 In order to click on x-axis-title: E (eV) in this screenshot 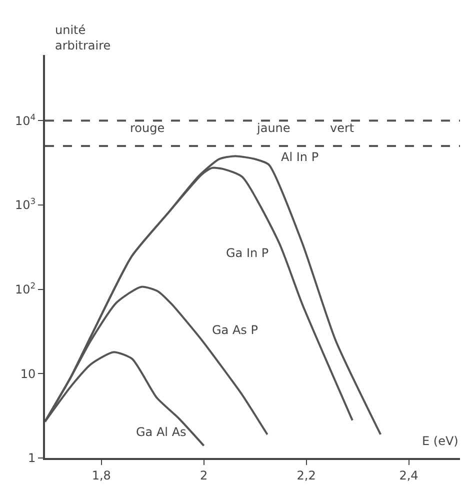, I will do `click(440, 441)`.